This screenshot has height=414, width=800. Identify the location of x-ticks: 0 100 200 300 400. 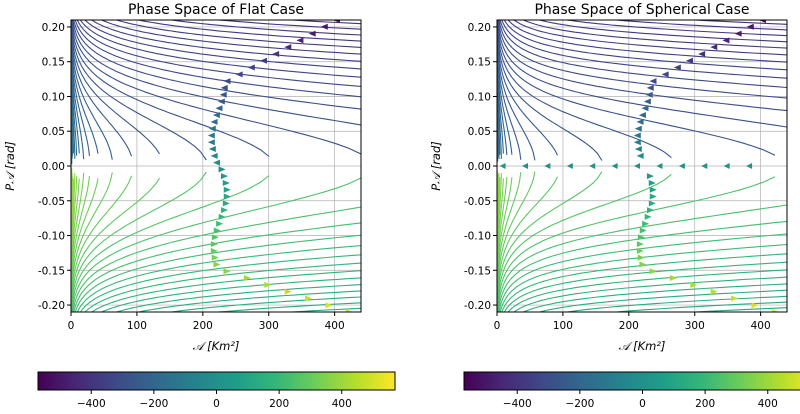
(632, 322).